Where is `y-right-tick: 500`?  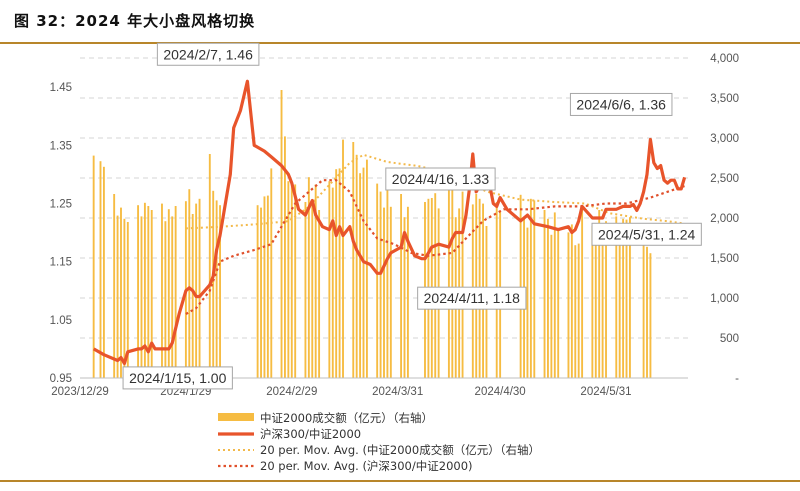 y-right-tick: 500 is located at coordinates (729, 339).